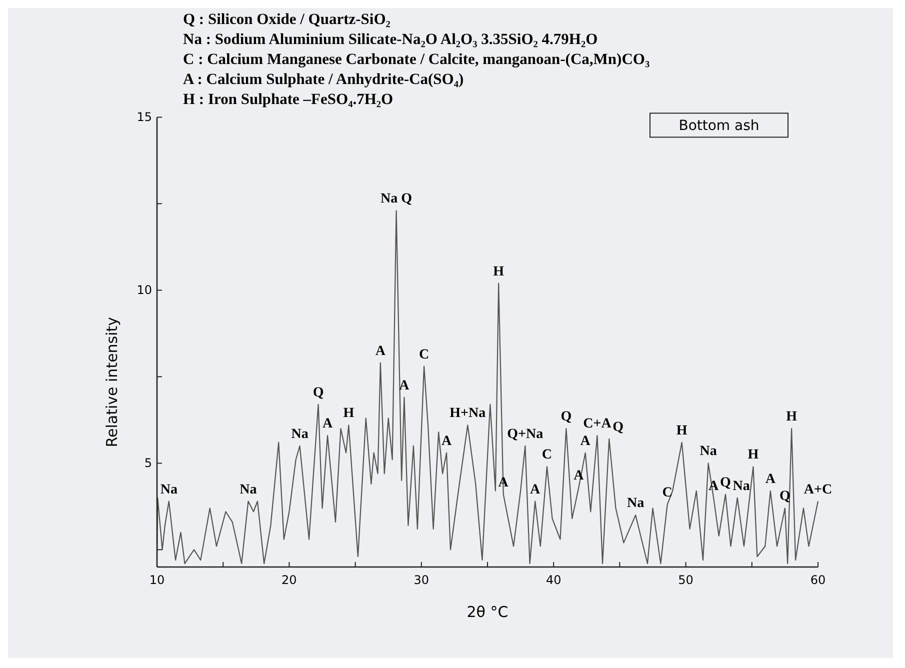 This screenshot has width=905, height=668. Describe the element at coordinates (487, 612) in the screenshot. I see `x-axis-title: 2θ °C` at that location.